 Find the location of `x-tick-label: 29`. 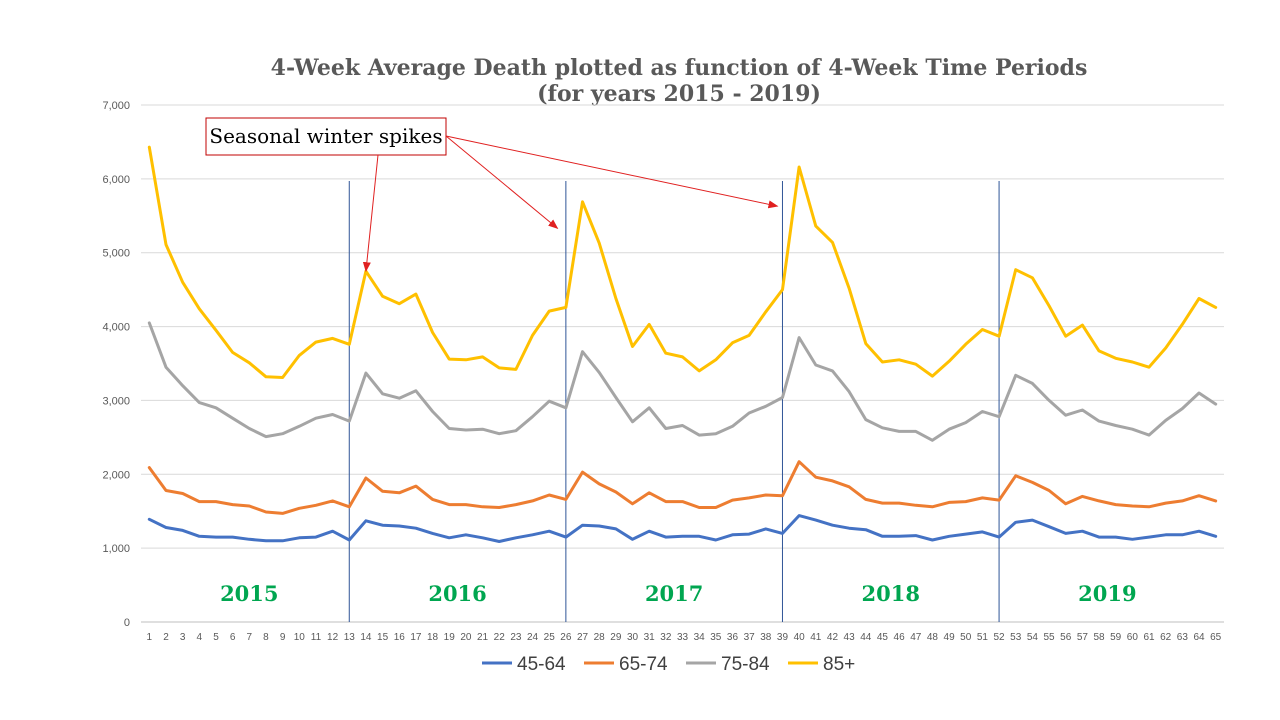

x-tick-label: 29 is located at coordinates (616, 637).